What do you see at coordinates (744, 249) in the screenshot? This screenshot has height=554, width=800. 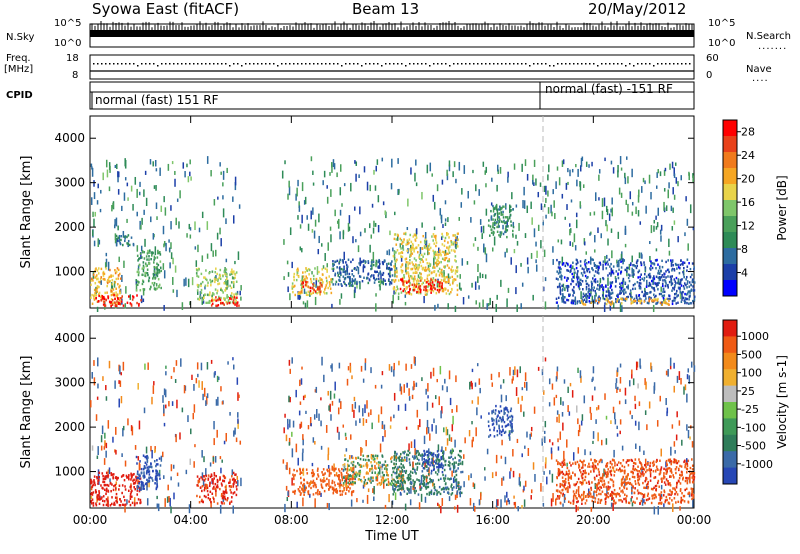 I see `colorbar-tick-label: 8` at bounding box center [744, 249].